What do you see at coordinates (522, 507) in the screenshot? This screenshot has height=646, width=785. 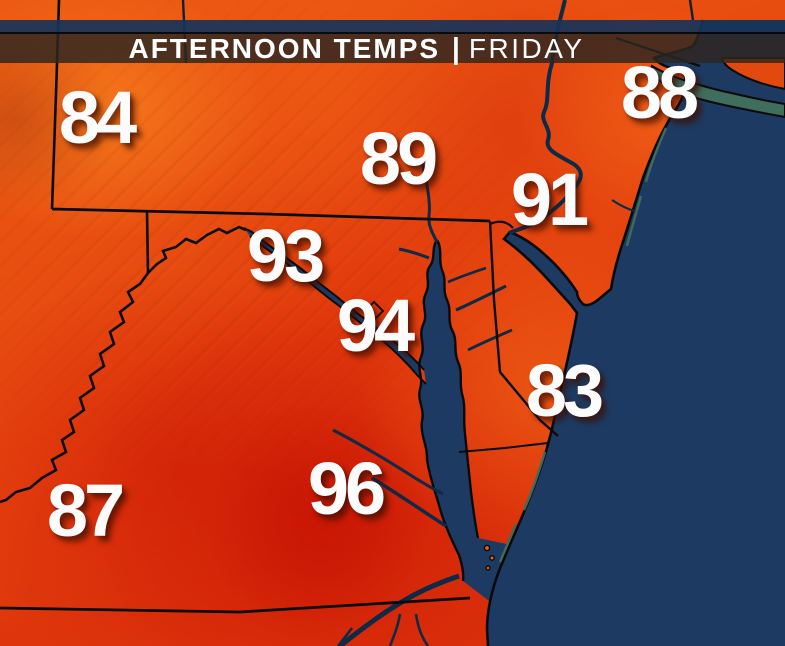 I see `delmarva-barrier-islands` at bounding box center [522, 507].